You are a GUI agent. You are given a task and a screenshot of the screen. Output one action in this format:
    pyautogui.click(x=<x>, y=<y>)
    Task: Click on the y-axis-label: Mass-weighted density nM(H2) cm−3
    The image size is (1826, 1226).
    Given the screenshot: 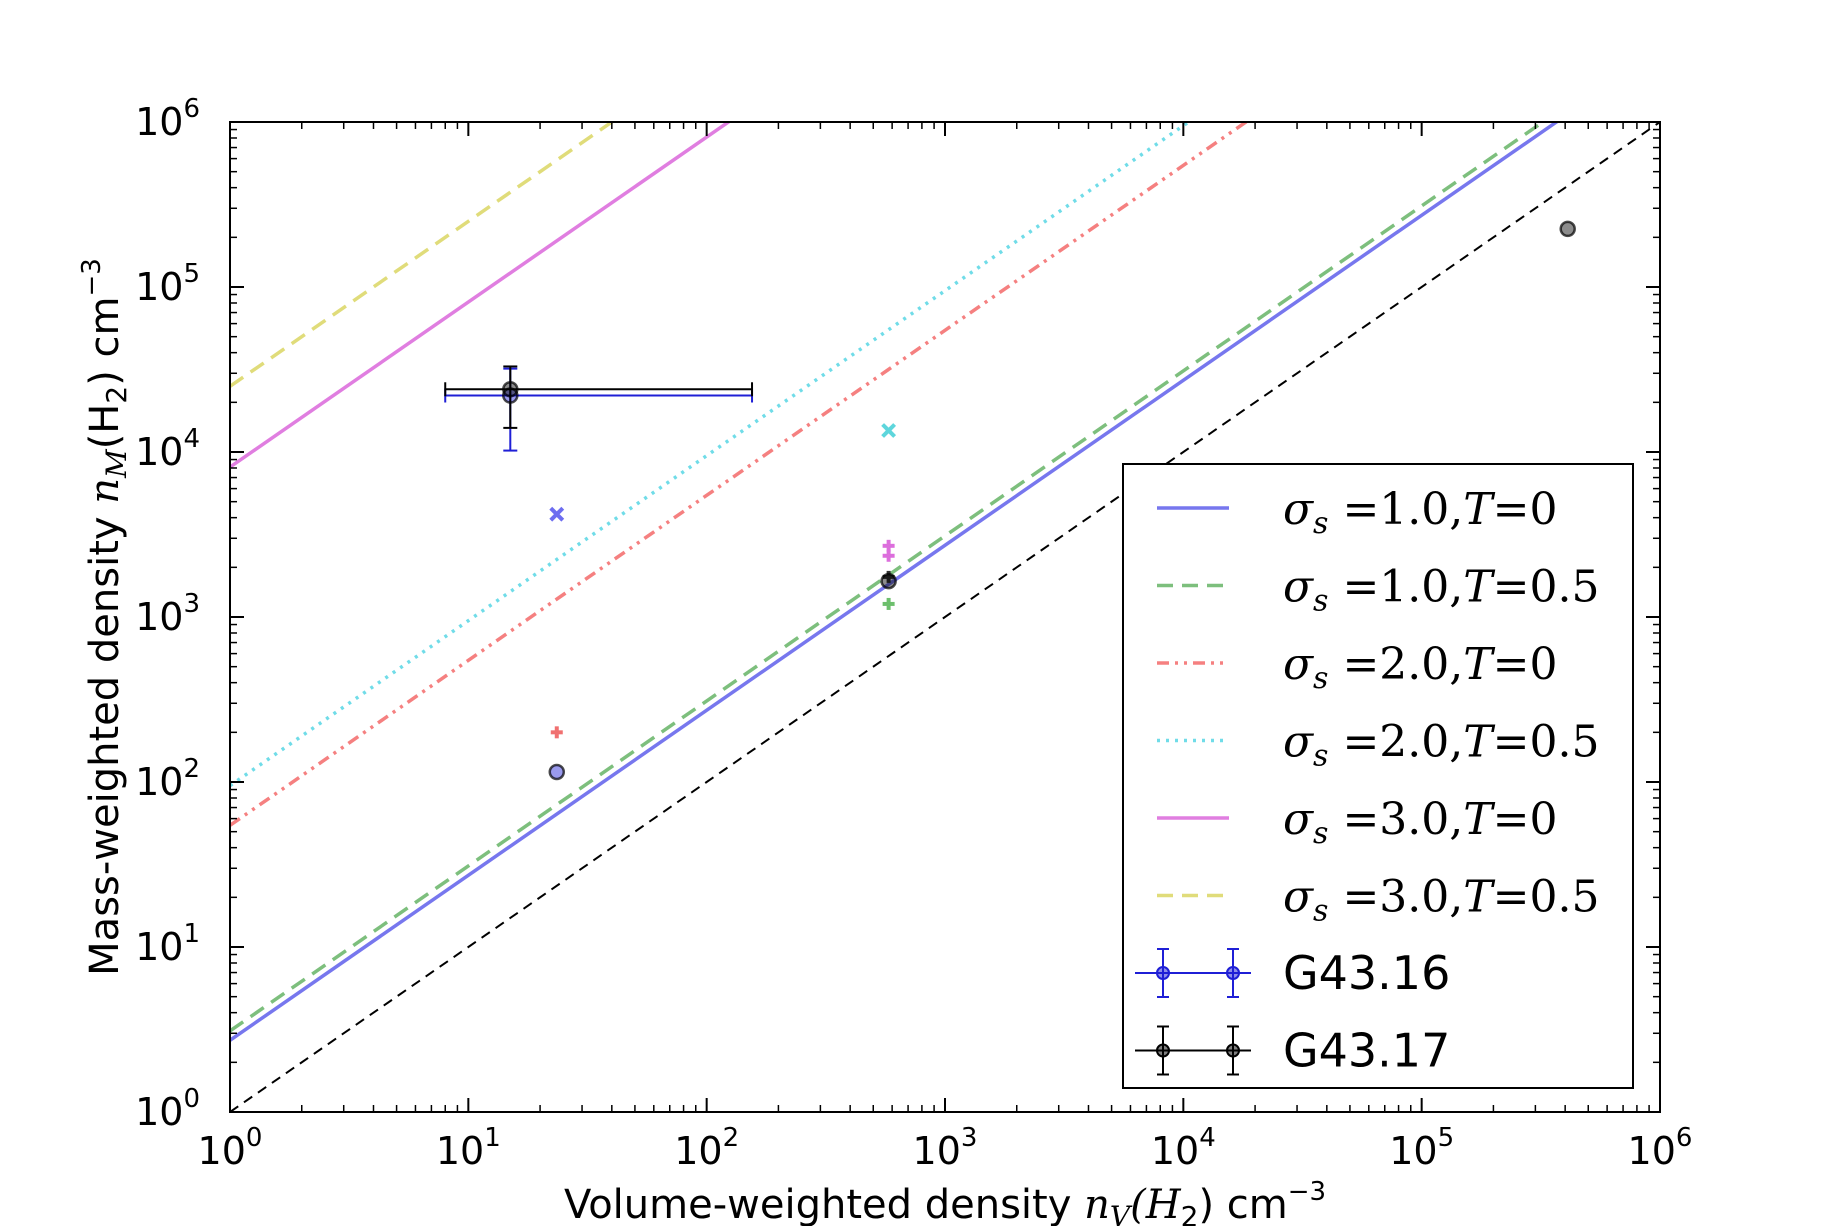 What is the action you would take?
    pyautogui.click(x=105, y=617)
    